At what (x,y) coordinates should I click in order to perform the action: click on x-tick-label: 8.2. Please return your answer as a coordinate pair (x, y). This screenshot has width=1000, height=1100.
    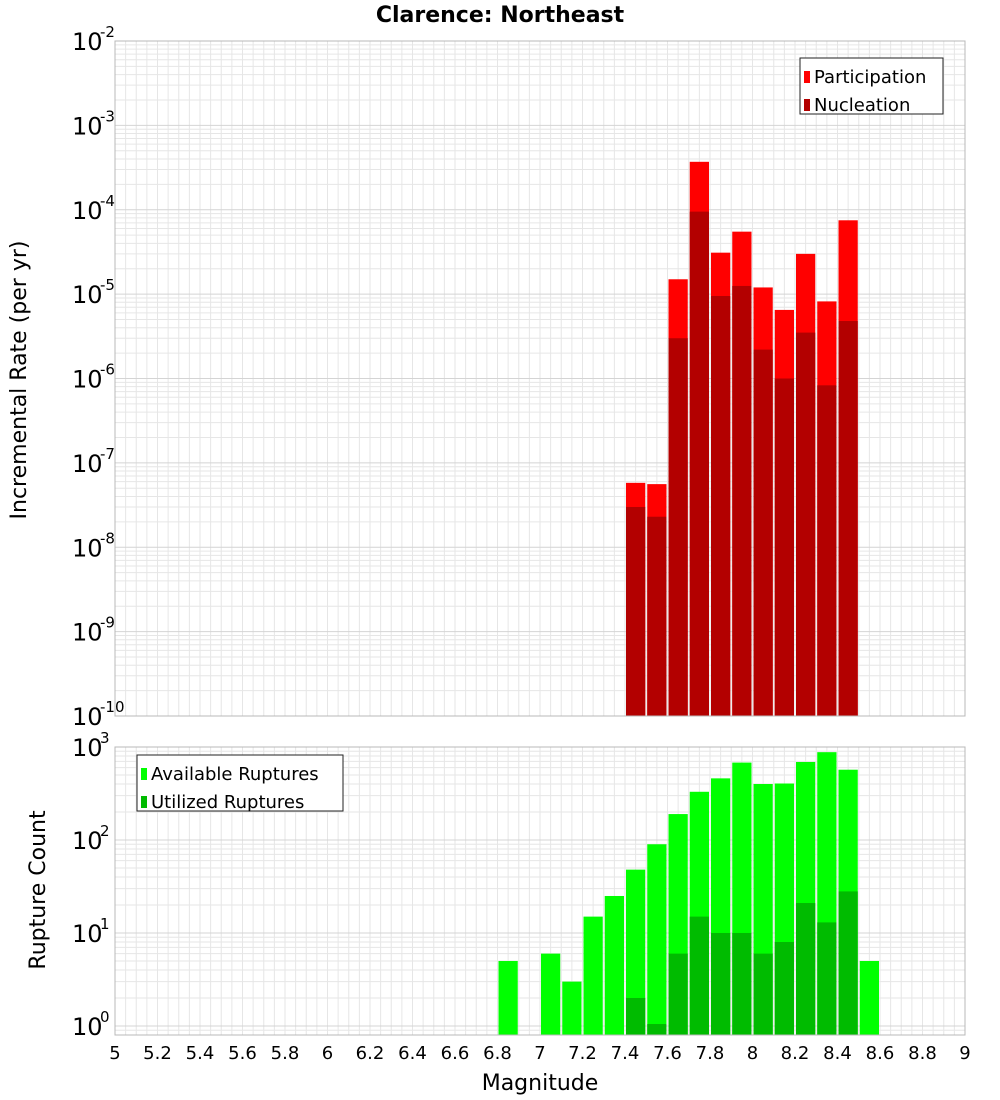
    Looking at the image, I should click on (795, 1053).